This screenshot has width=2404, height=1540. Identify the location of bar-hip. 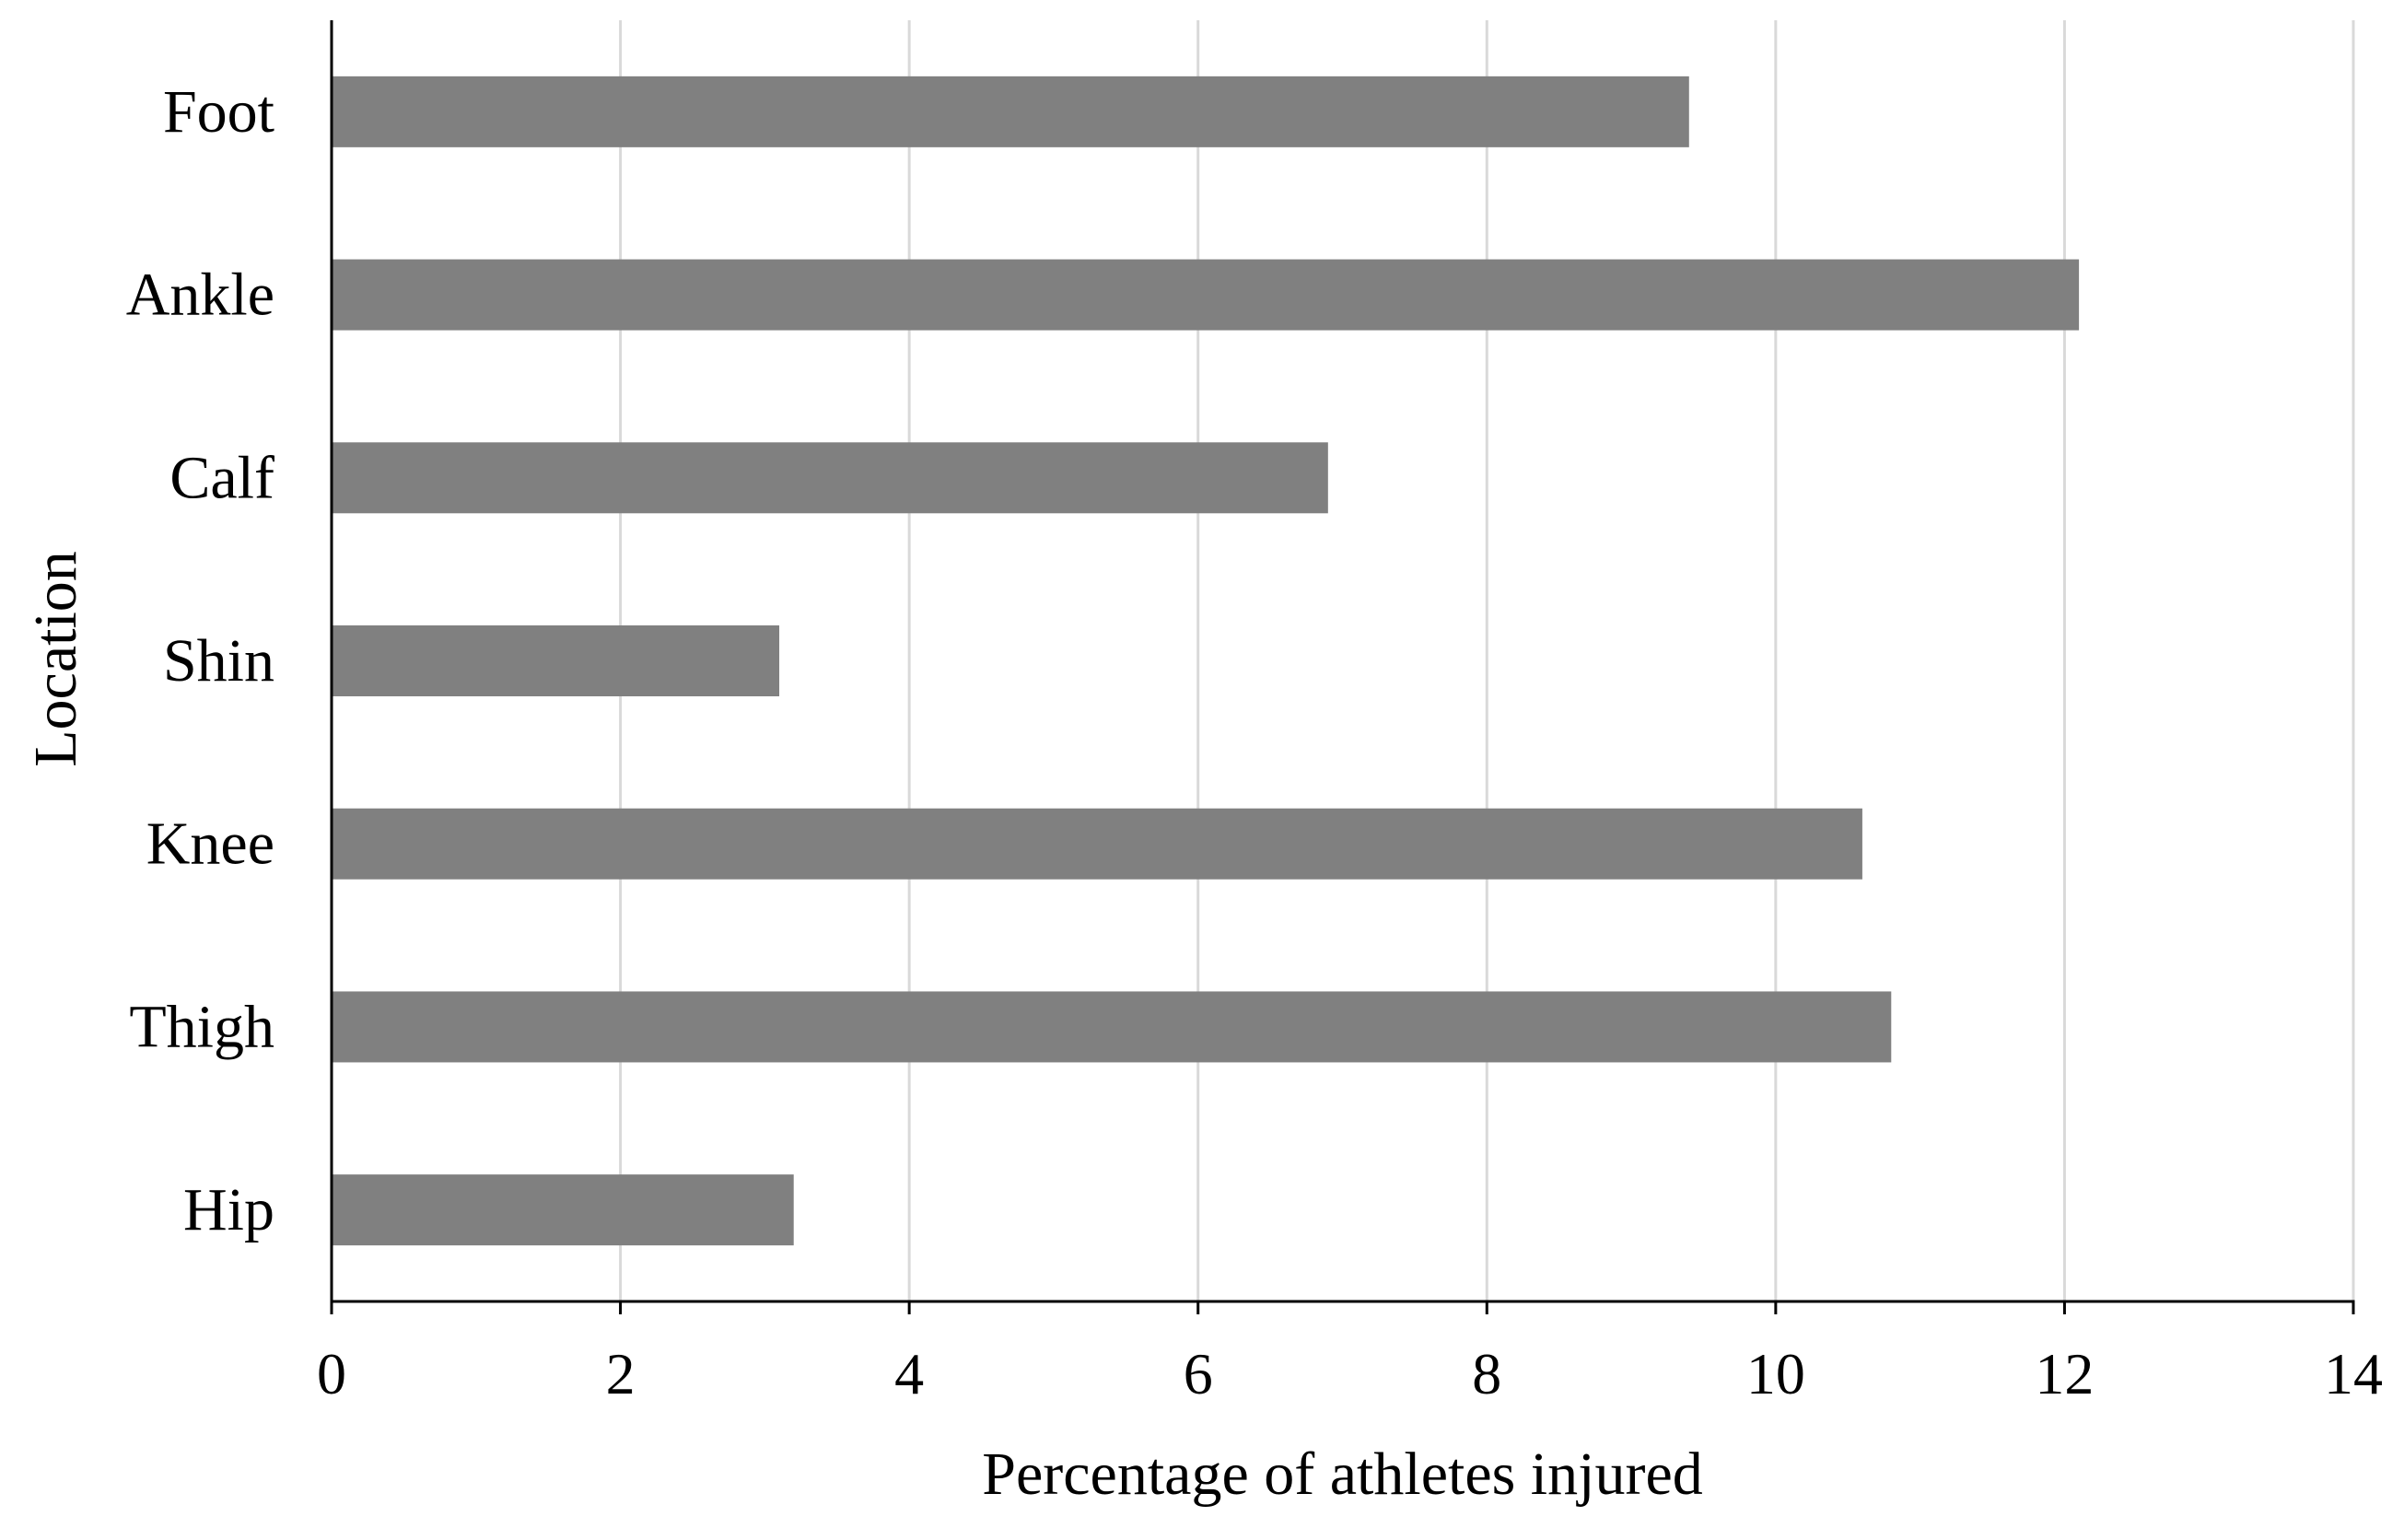
(563, 1210).